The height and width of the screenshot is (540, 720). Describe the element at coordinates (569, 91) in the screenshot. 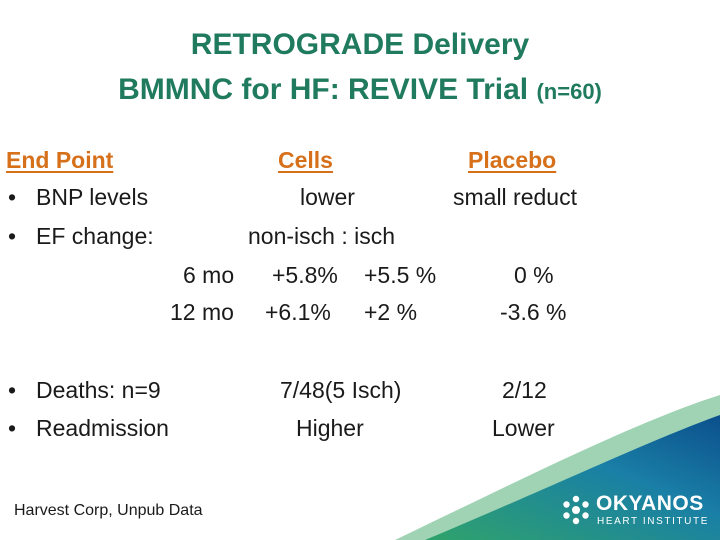

I see `title-sample-size: (n=60)` at that location.